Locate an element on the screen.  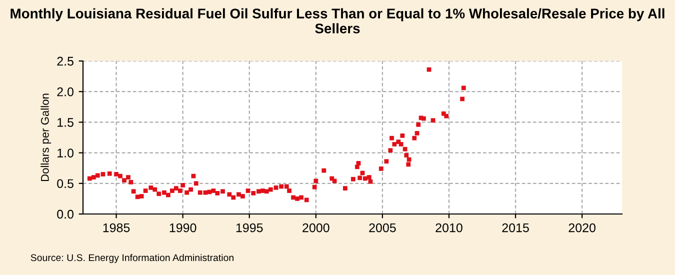
x-tick-label: 2000 is located at coordinates (316, 227).